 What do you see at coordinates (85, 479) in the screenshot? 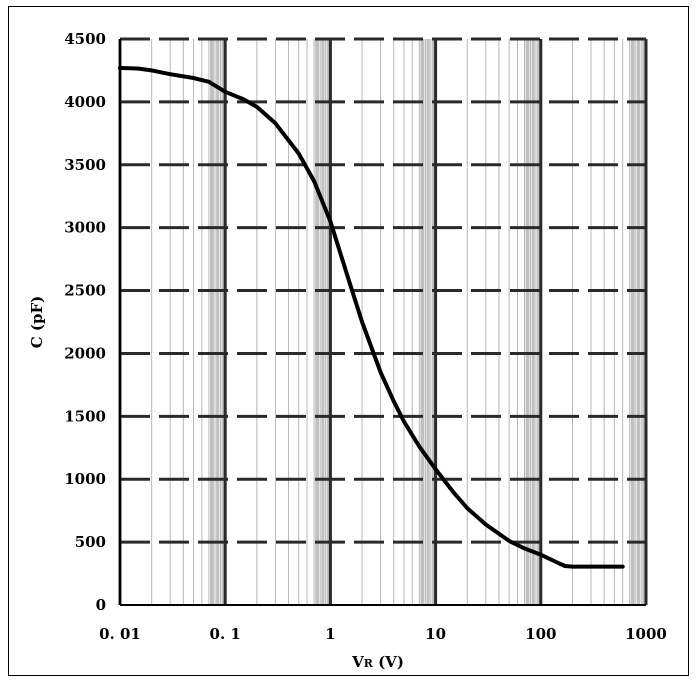
I see `y-tick-label: 1000` at bounding box center [85, 479].